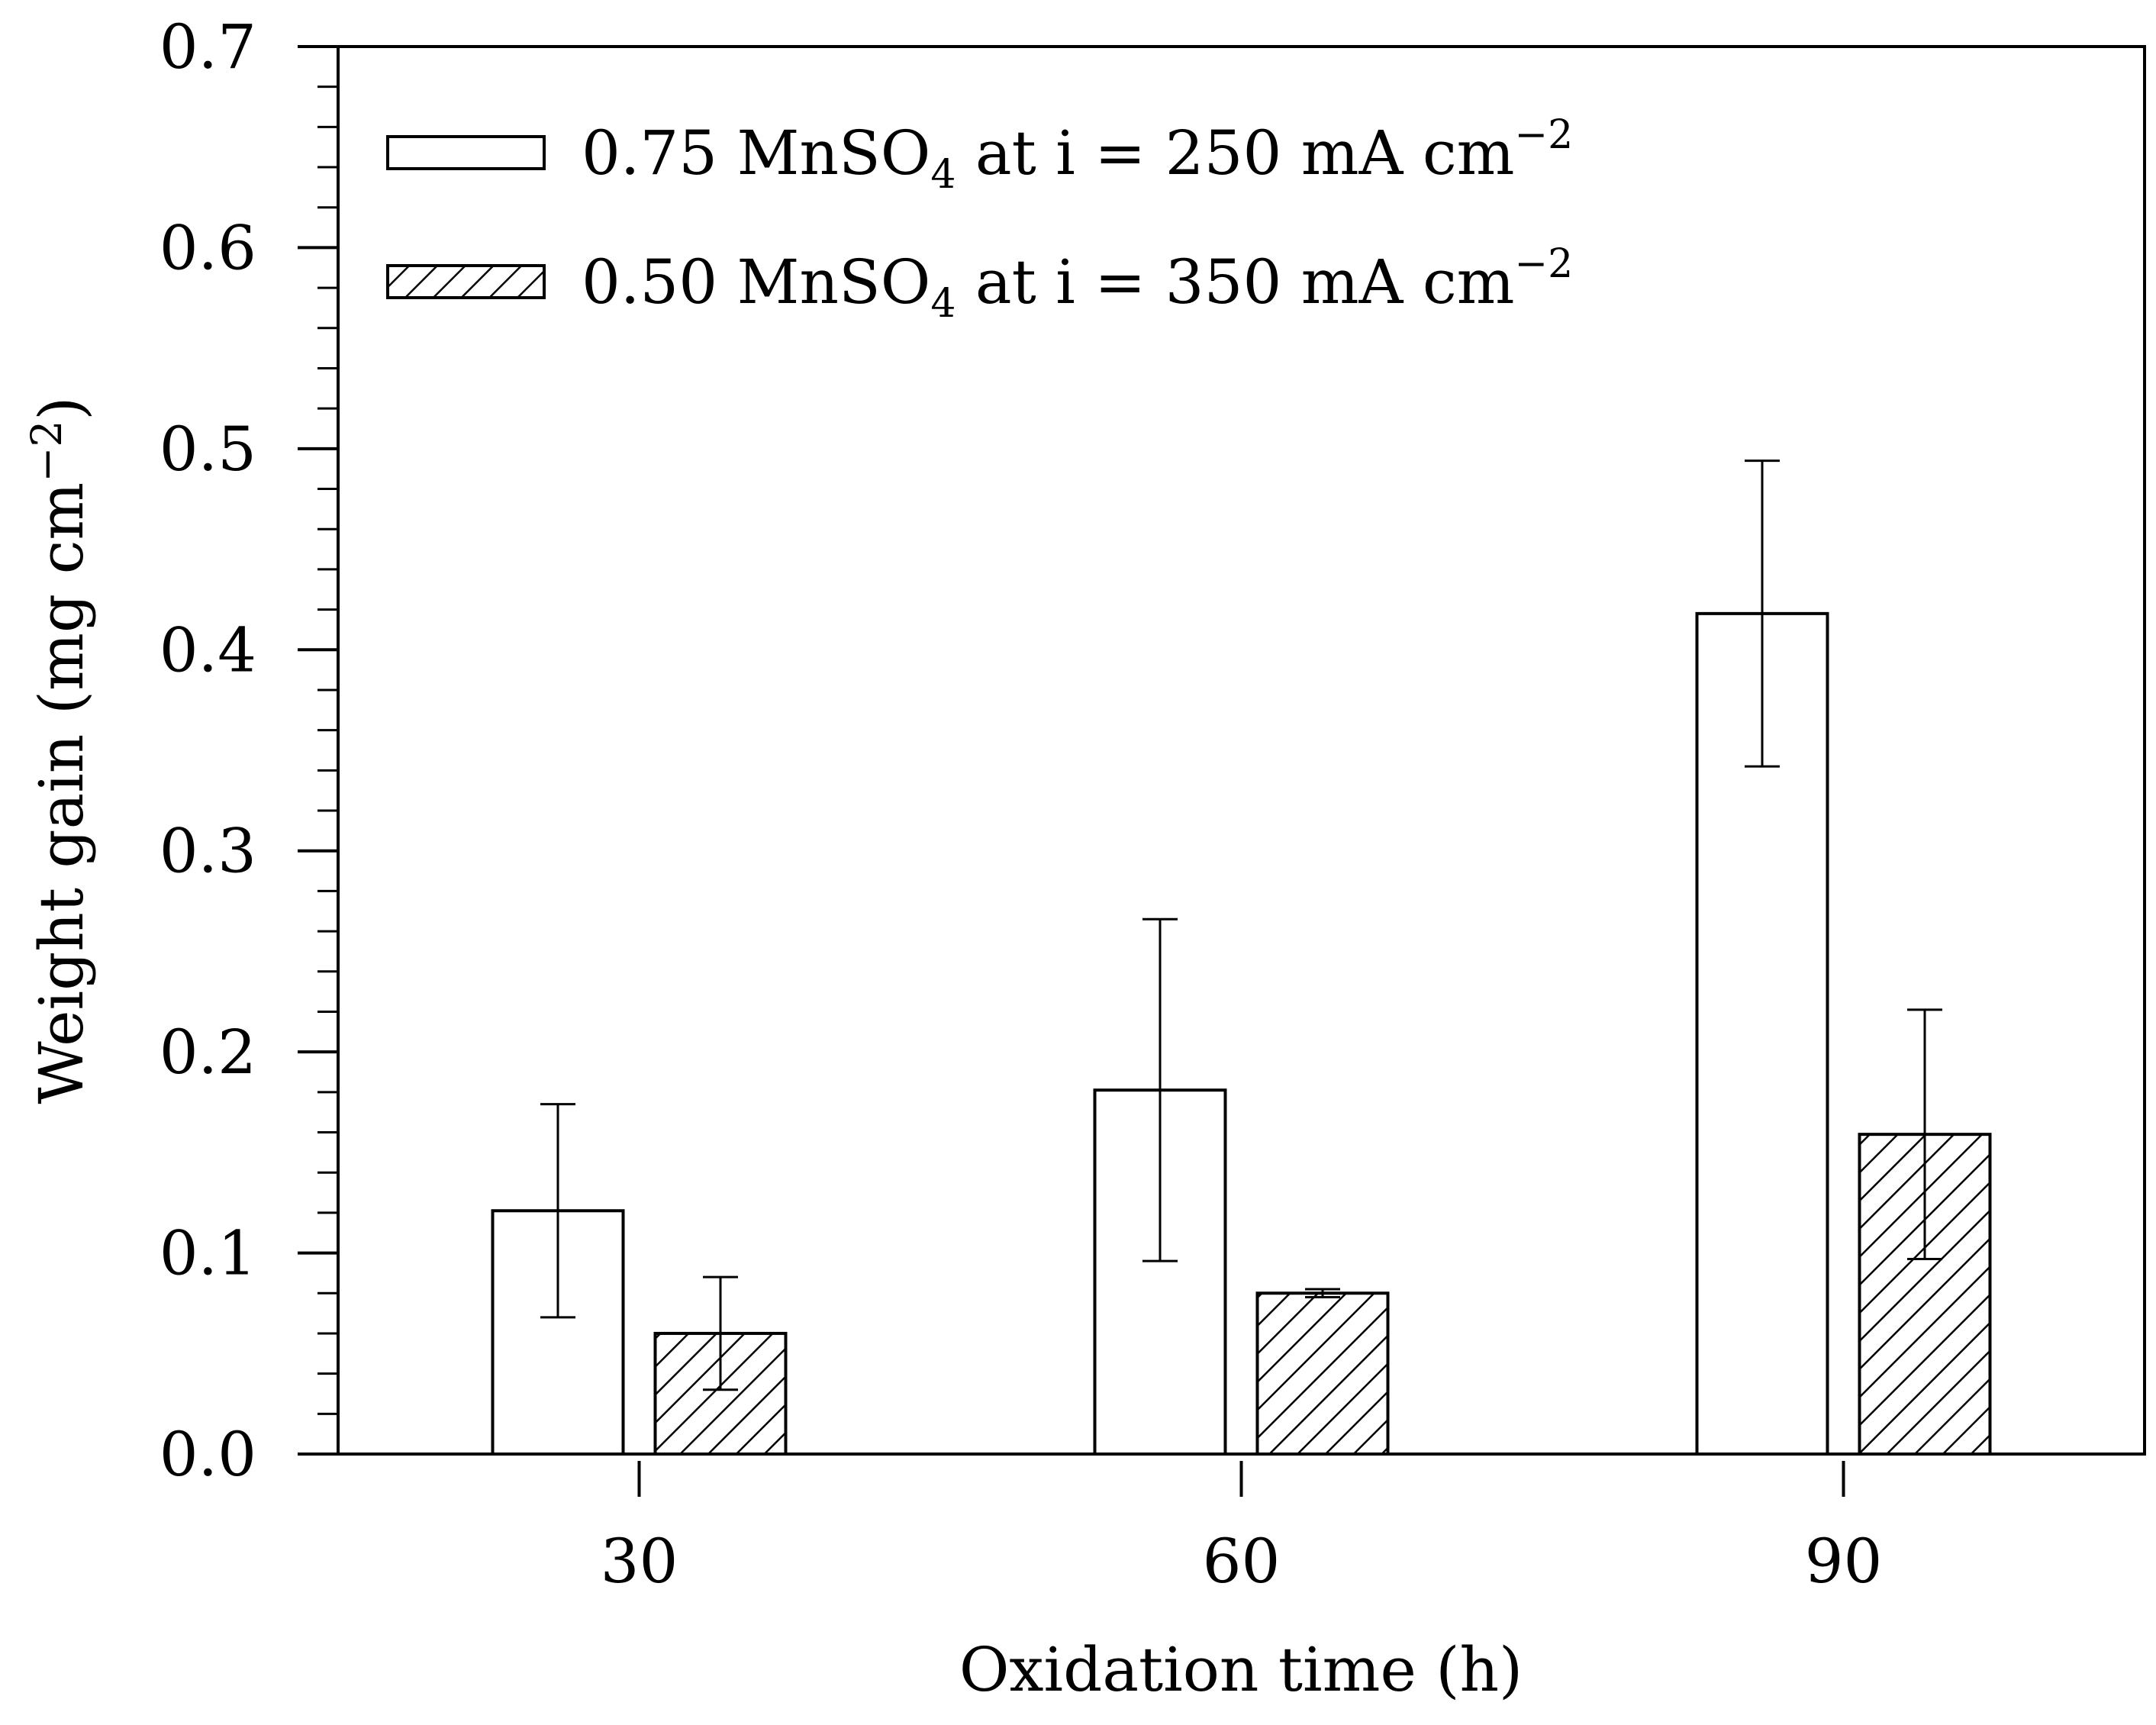 Image resolution: width=2156 pixels, height=1725 pixels. What do you see at coordinates (249, 750) in the screenshot?
I see `y-axis-ticks: 0.0 0.1 0.2 0.3 0.4 0.5 0.6 0.7` at bounding box center [249, 750].